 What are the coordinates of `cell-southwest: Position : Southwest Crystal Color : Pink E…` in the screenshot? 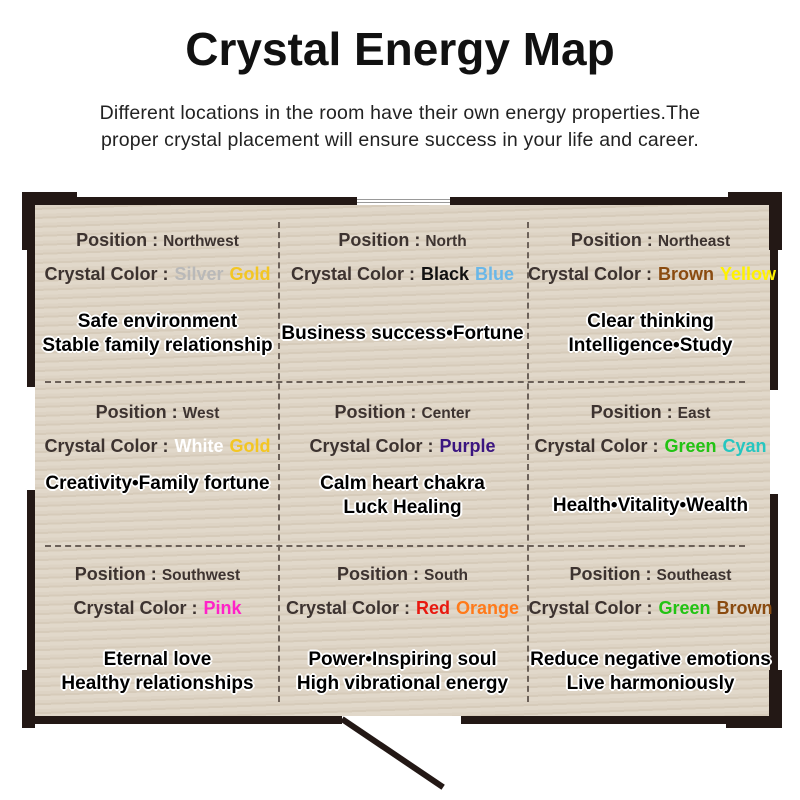 It's located at (157, 629).